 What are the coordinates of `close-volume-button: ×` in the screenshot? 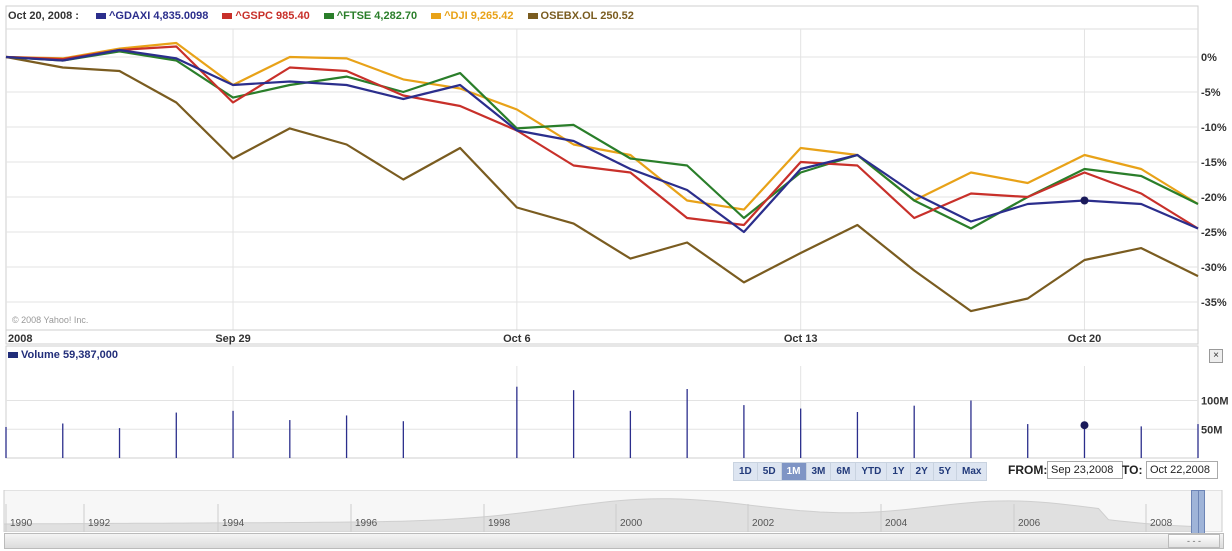 It's located at (1216, 356).